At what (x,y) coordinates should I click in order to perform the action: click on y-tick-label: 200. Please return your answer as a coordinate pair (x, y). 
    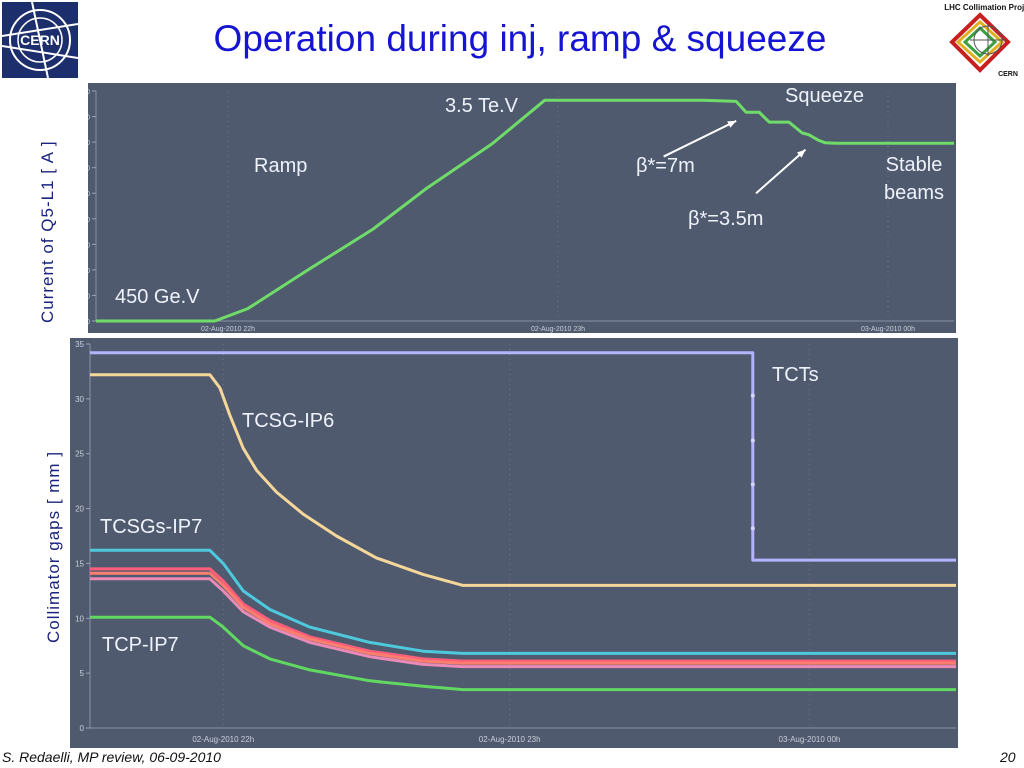
    Looking at the image, I should click on (89, 296).